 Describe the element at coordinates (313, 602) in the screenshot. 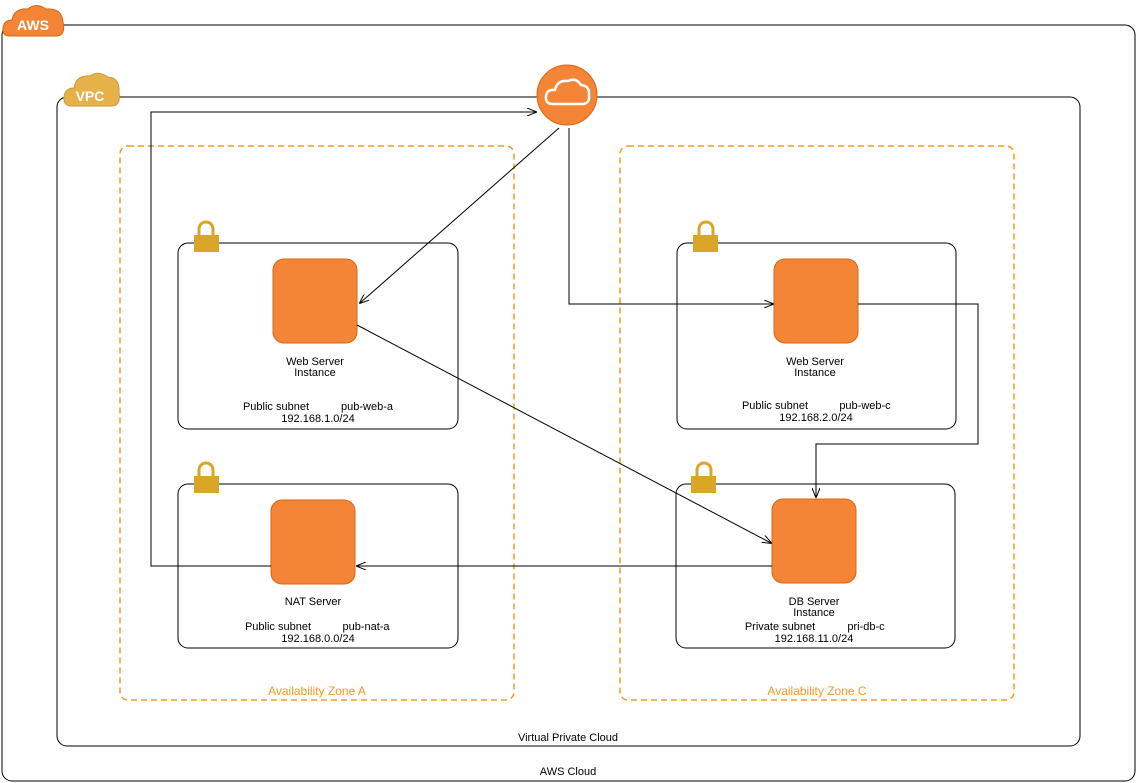

I see `instance-label-line1: NAT Server` at that location.